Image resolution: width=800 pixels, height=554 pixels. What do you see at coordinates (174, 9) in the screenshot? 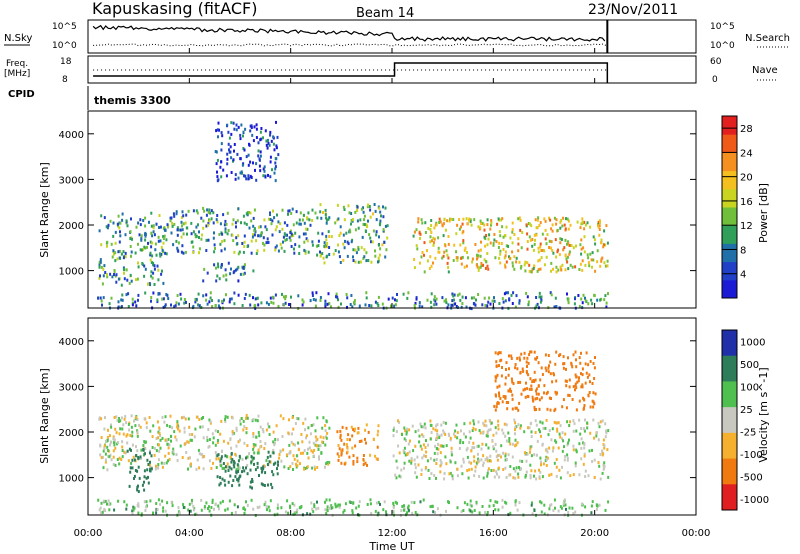
I see `station-title: Kapuskasing (fitACF)` at bounding box center [174, 9].